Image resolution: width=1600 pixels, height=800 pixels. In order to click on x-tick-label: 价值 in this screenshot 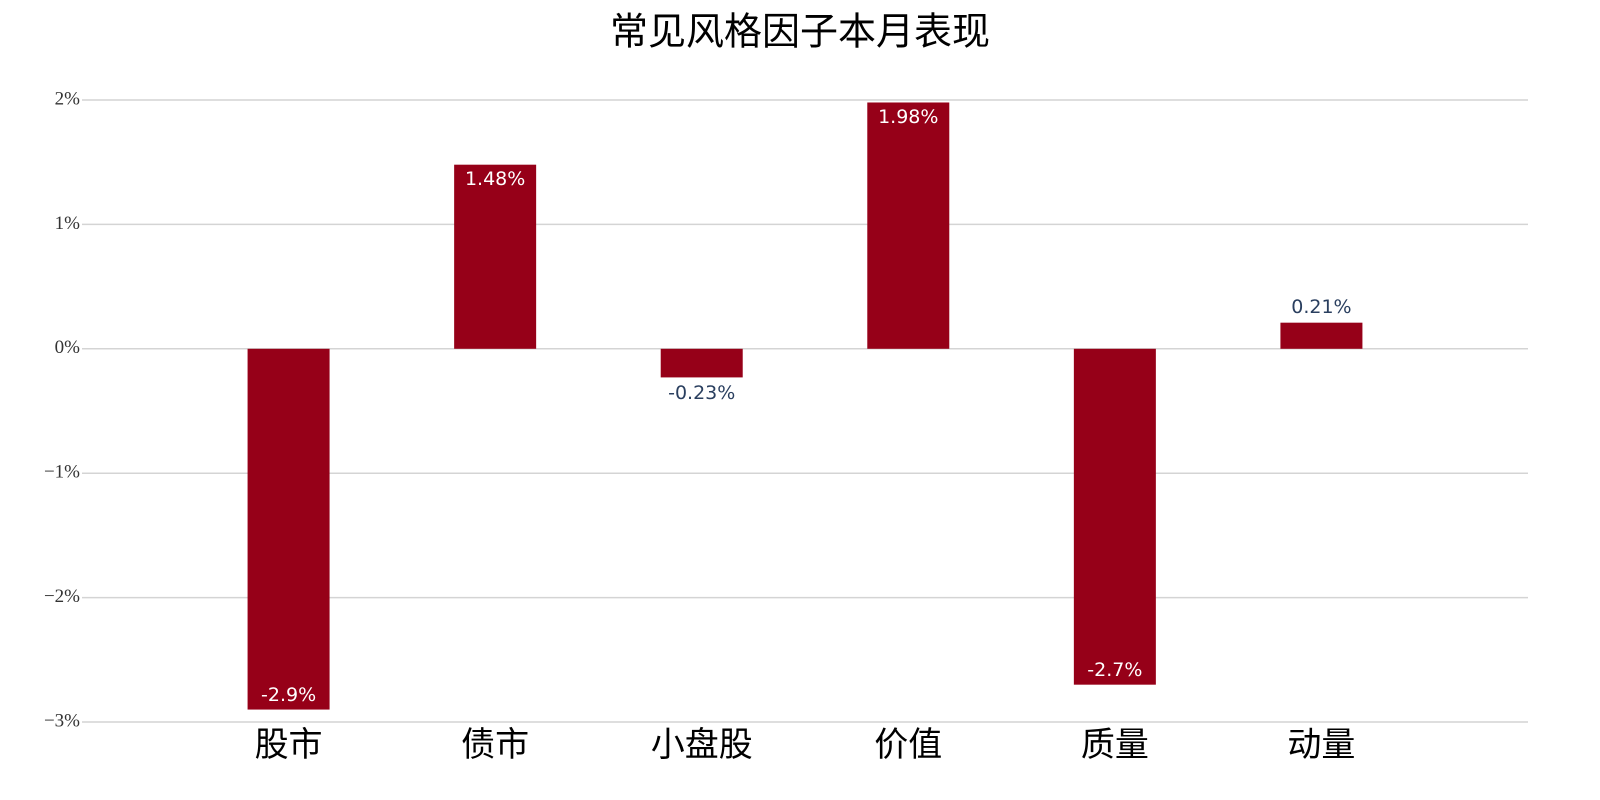, I will do `click(908, 745)`.